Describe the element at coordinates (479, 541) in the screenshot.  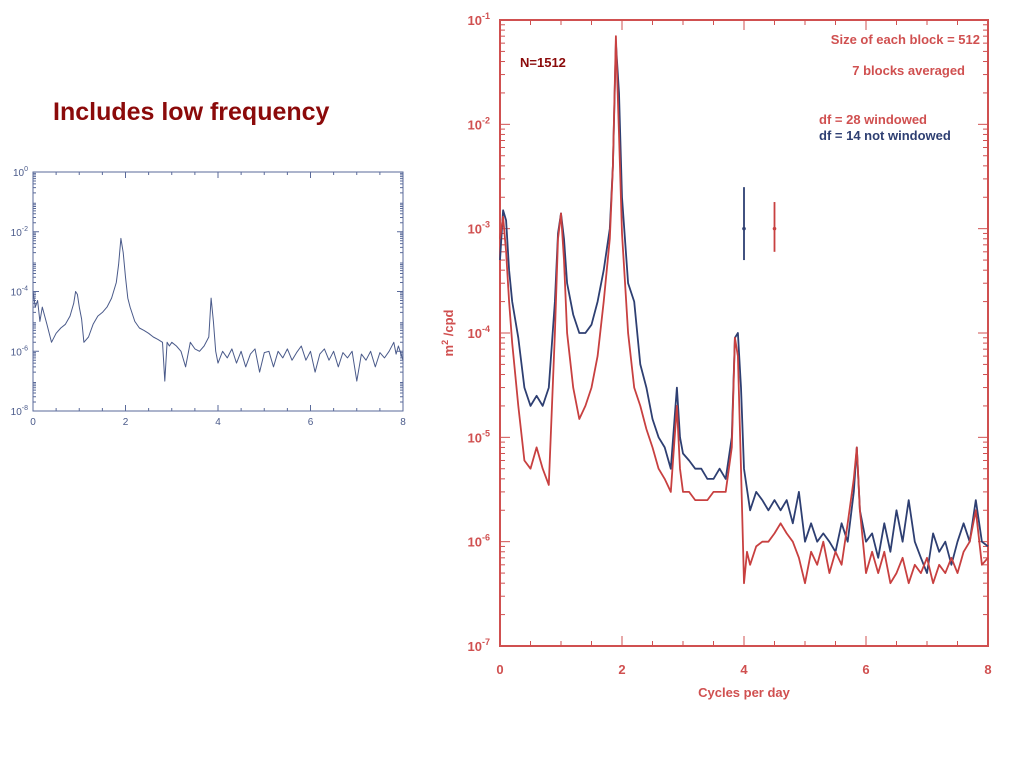
I see `y-tick-label: 10⁻⁶` at that location.